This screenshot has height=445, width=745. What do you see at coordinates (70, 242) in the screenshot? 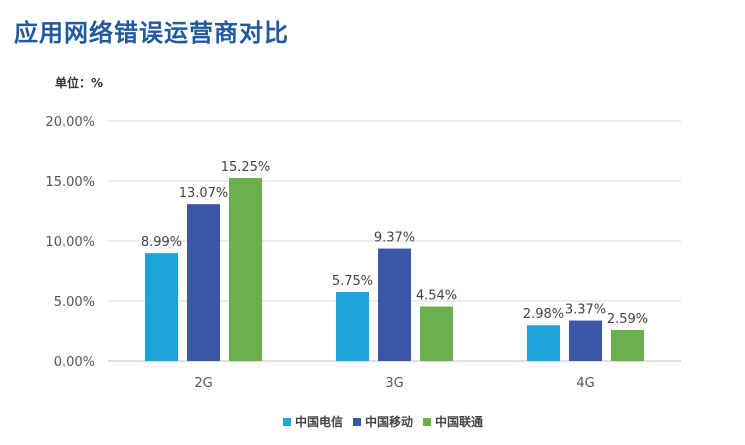
I see `y-tick-label: 10.00%` at bounding box center [70, 242].